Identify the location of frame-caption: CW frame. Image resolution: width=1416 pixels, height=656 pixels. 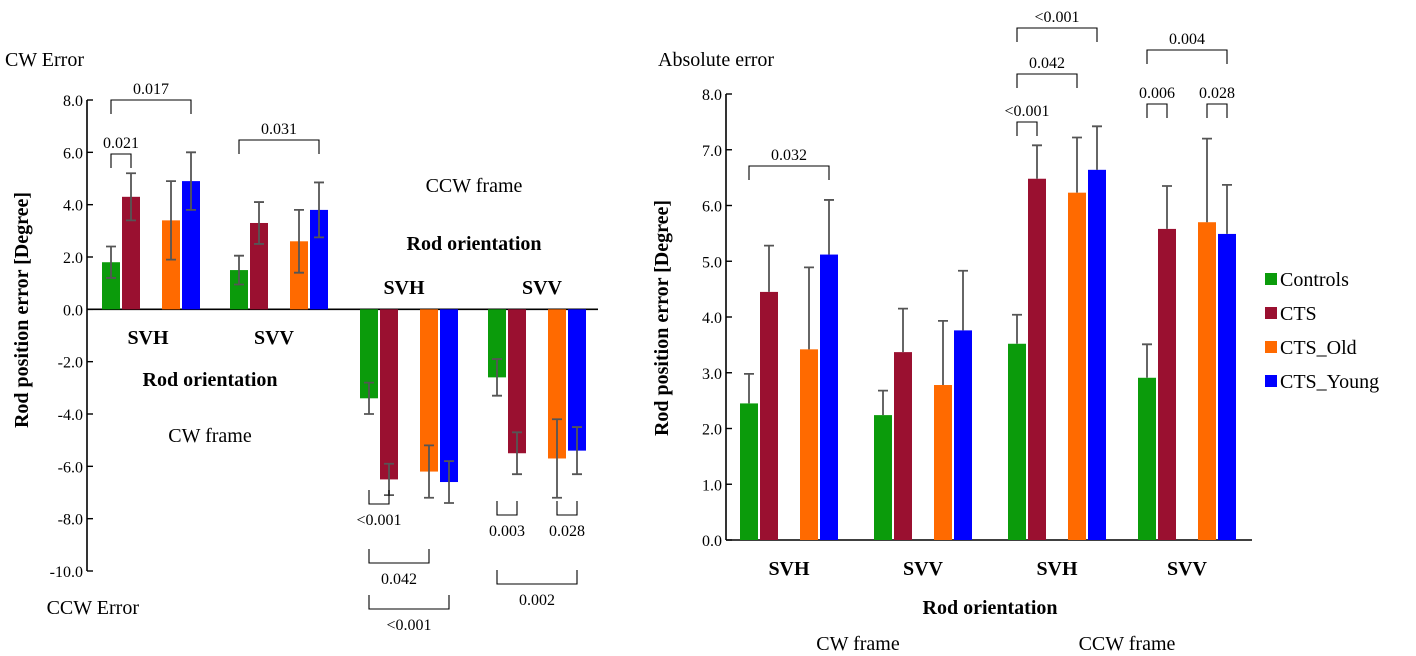
(210, 436).